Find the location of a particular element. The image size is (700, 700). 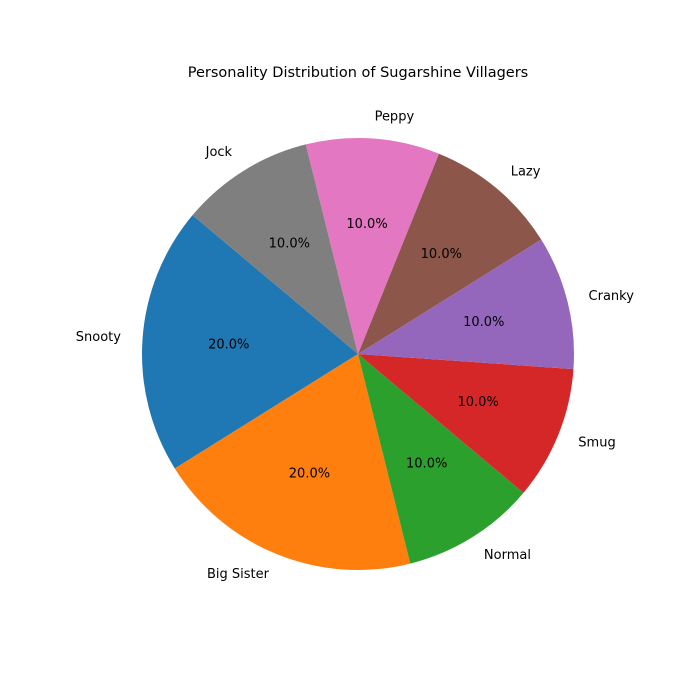

slice-label-cranky: Cranky is located at coordinates (612, 296).